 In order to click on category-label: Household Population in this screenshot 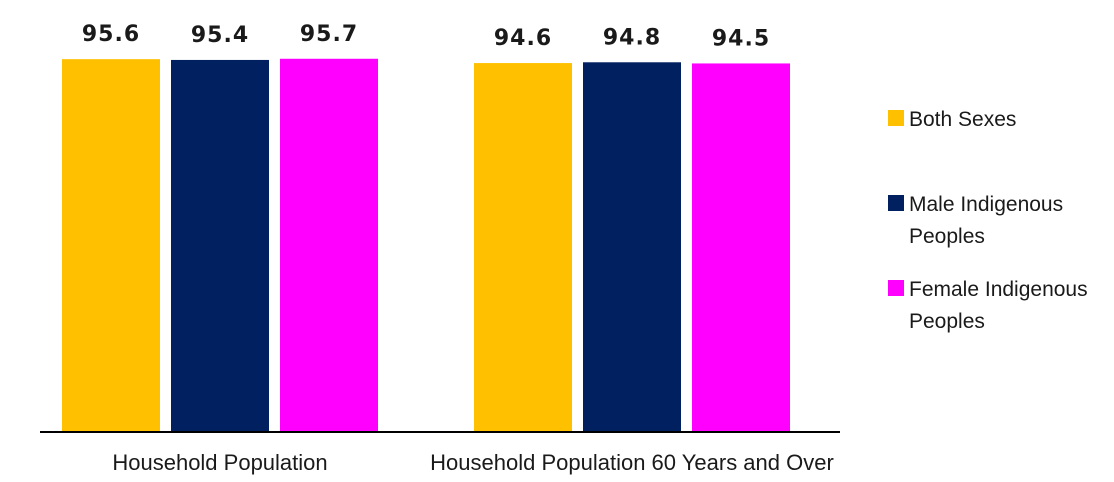, I will do `click(219, 462)`.